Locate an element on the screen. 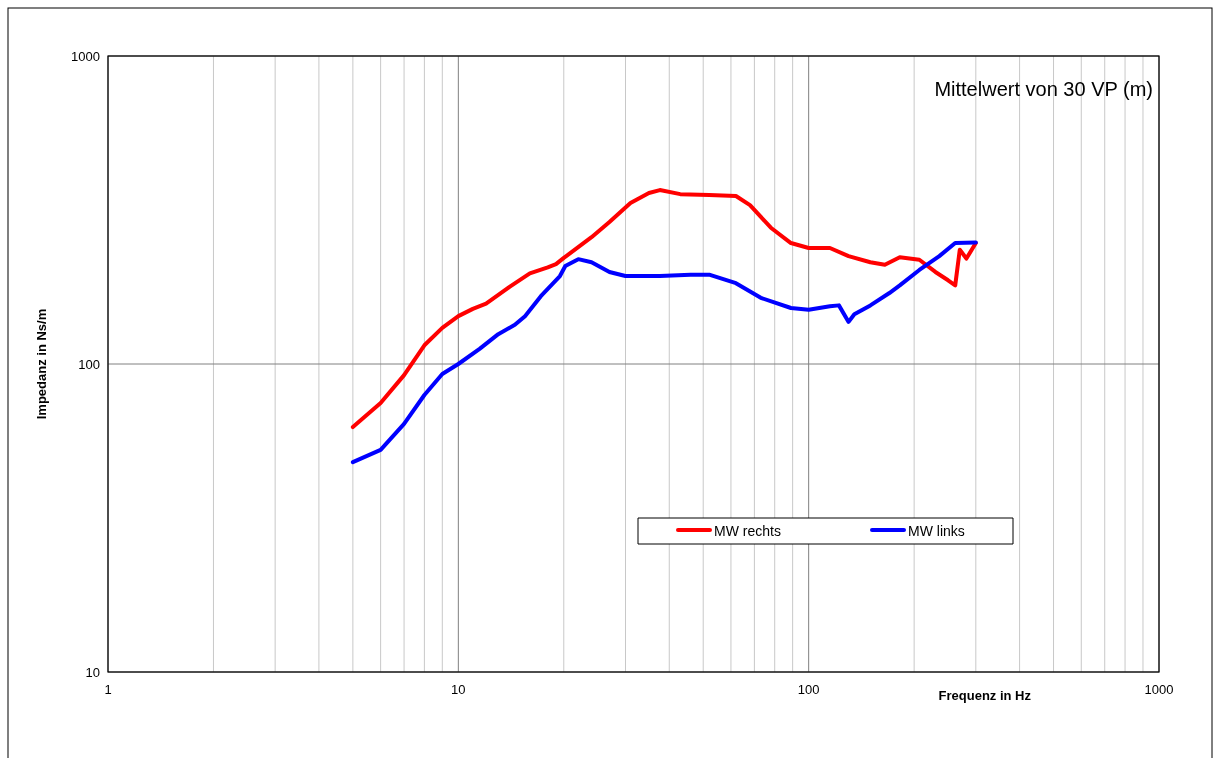 Image resolution: width=1213 pixels, height=758 pixels. x-axis-title: Frequenz in Hz is located at coordinates (985, 695).